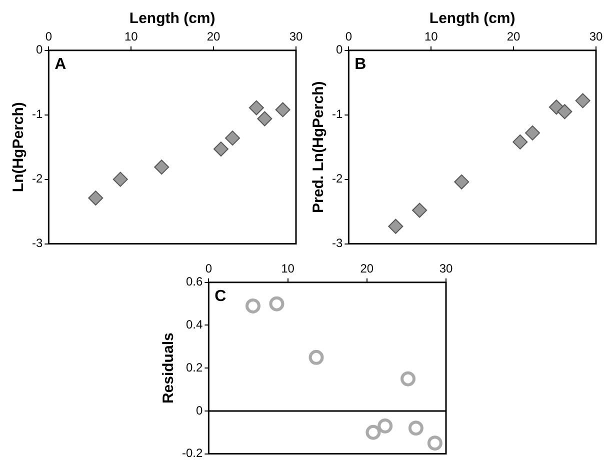 This screenshot has width=616, height=472. Describe the element at coordinates (194, 367) in the screenshot. I see `y-tick-label: 0.2` at that location.